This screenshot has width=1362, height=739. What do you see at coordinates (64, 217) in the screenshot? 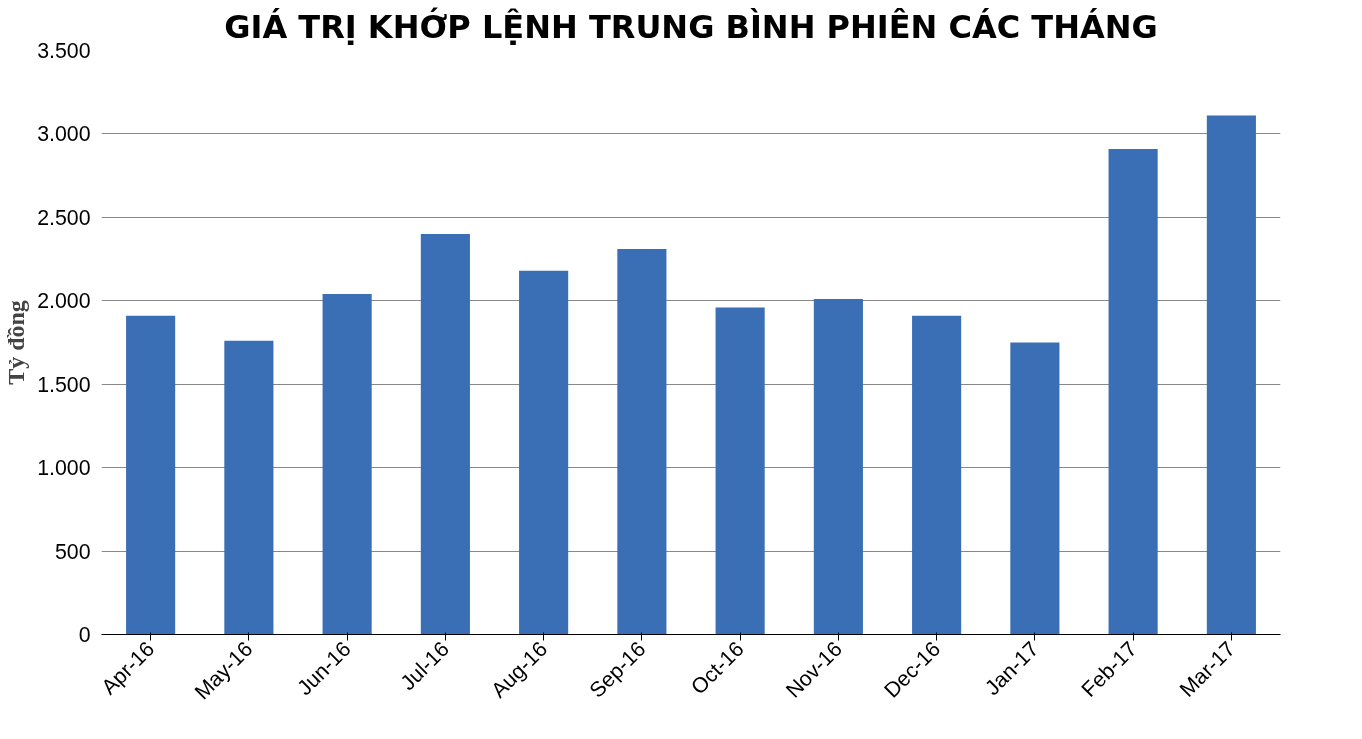
I see `y-tick-label: 2.500` at bounding box center [64, 217].